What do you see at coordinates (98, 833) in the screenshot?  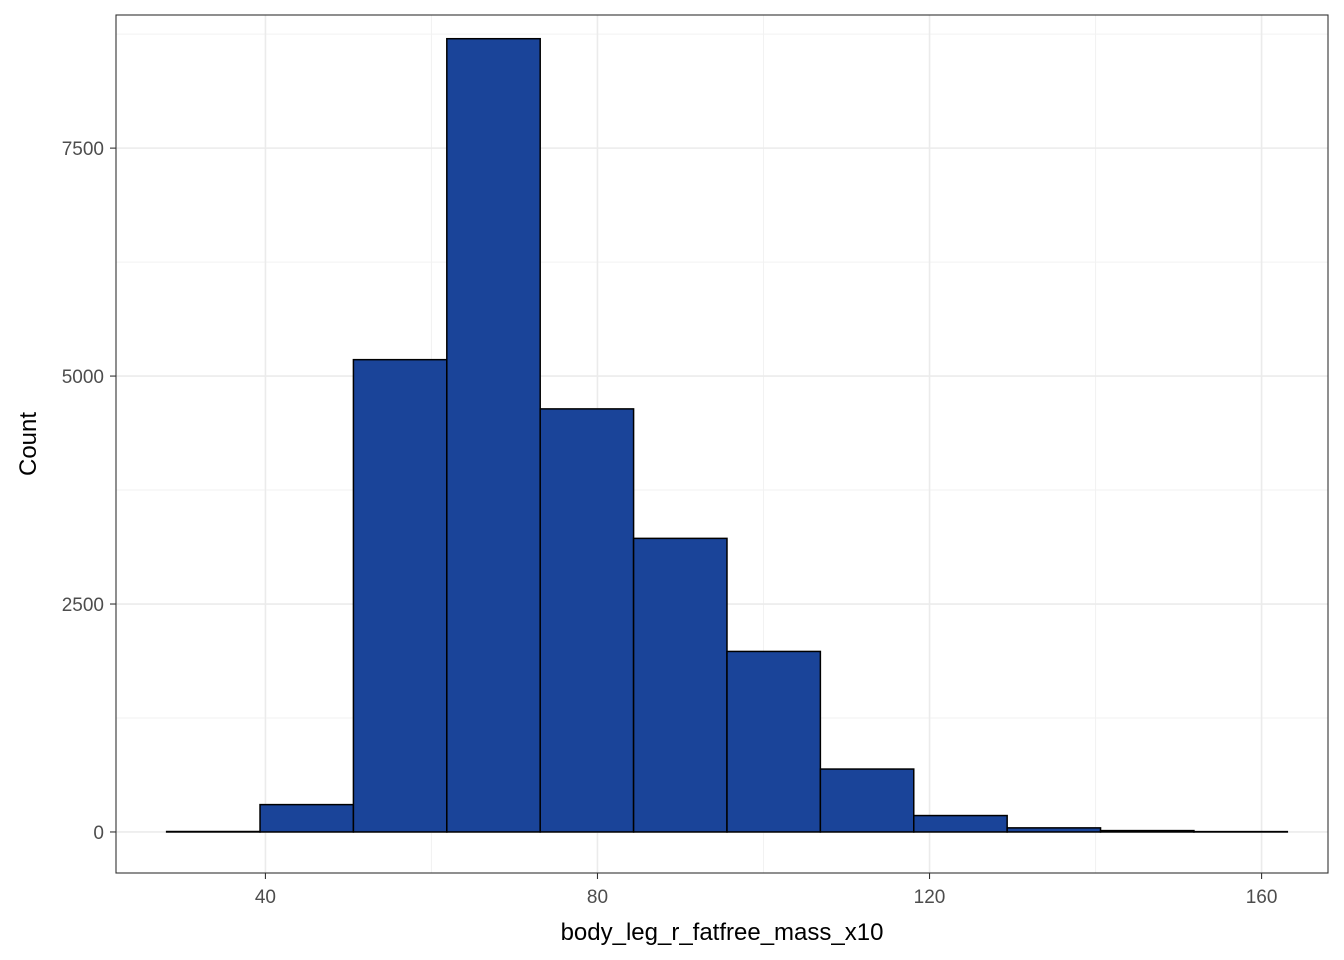 I see `y-tick-label: 0` at bounding box center [98, 833].